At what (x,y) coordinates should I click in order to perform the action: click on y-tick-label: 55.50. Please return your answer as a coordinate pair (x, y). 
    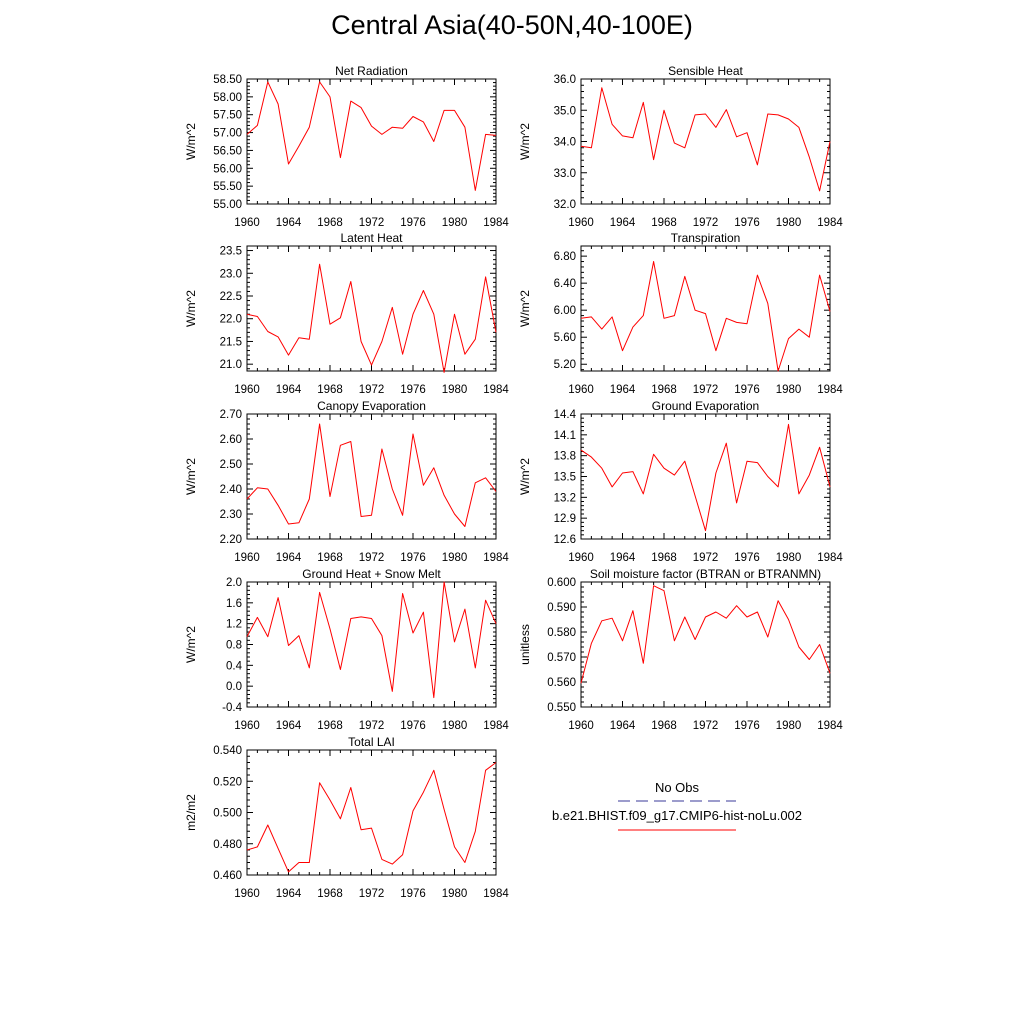
    Looking at the image, I should click on (227, 187).